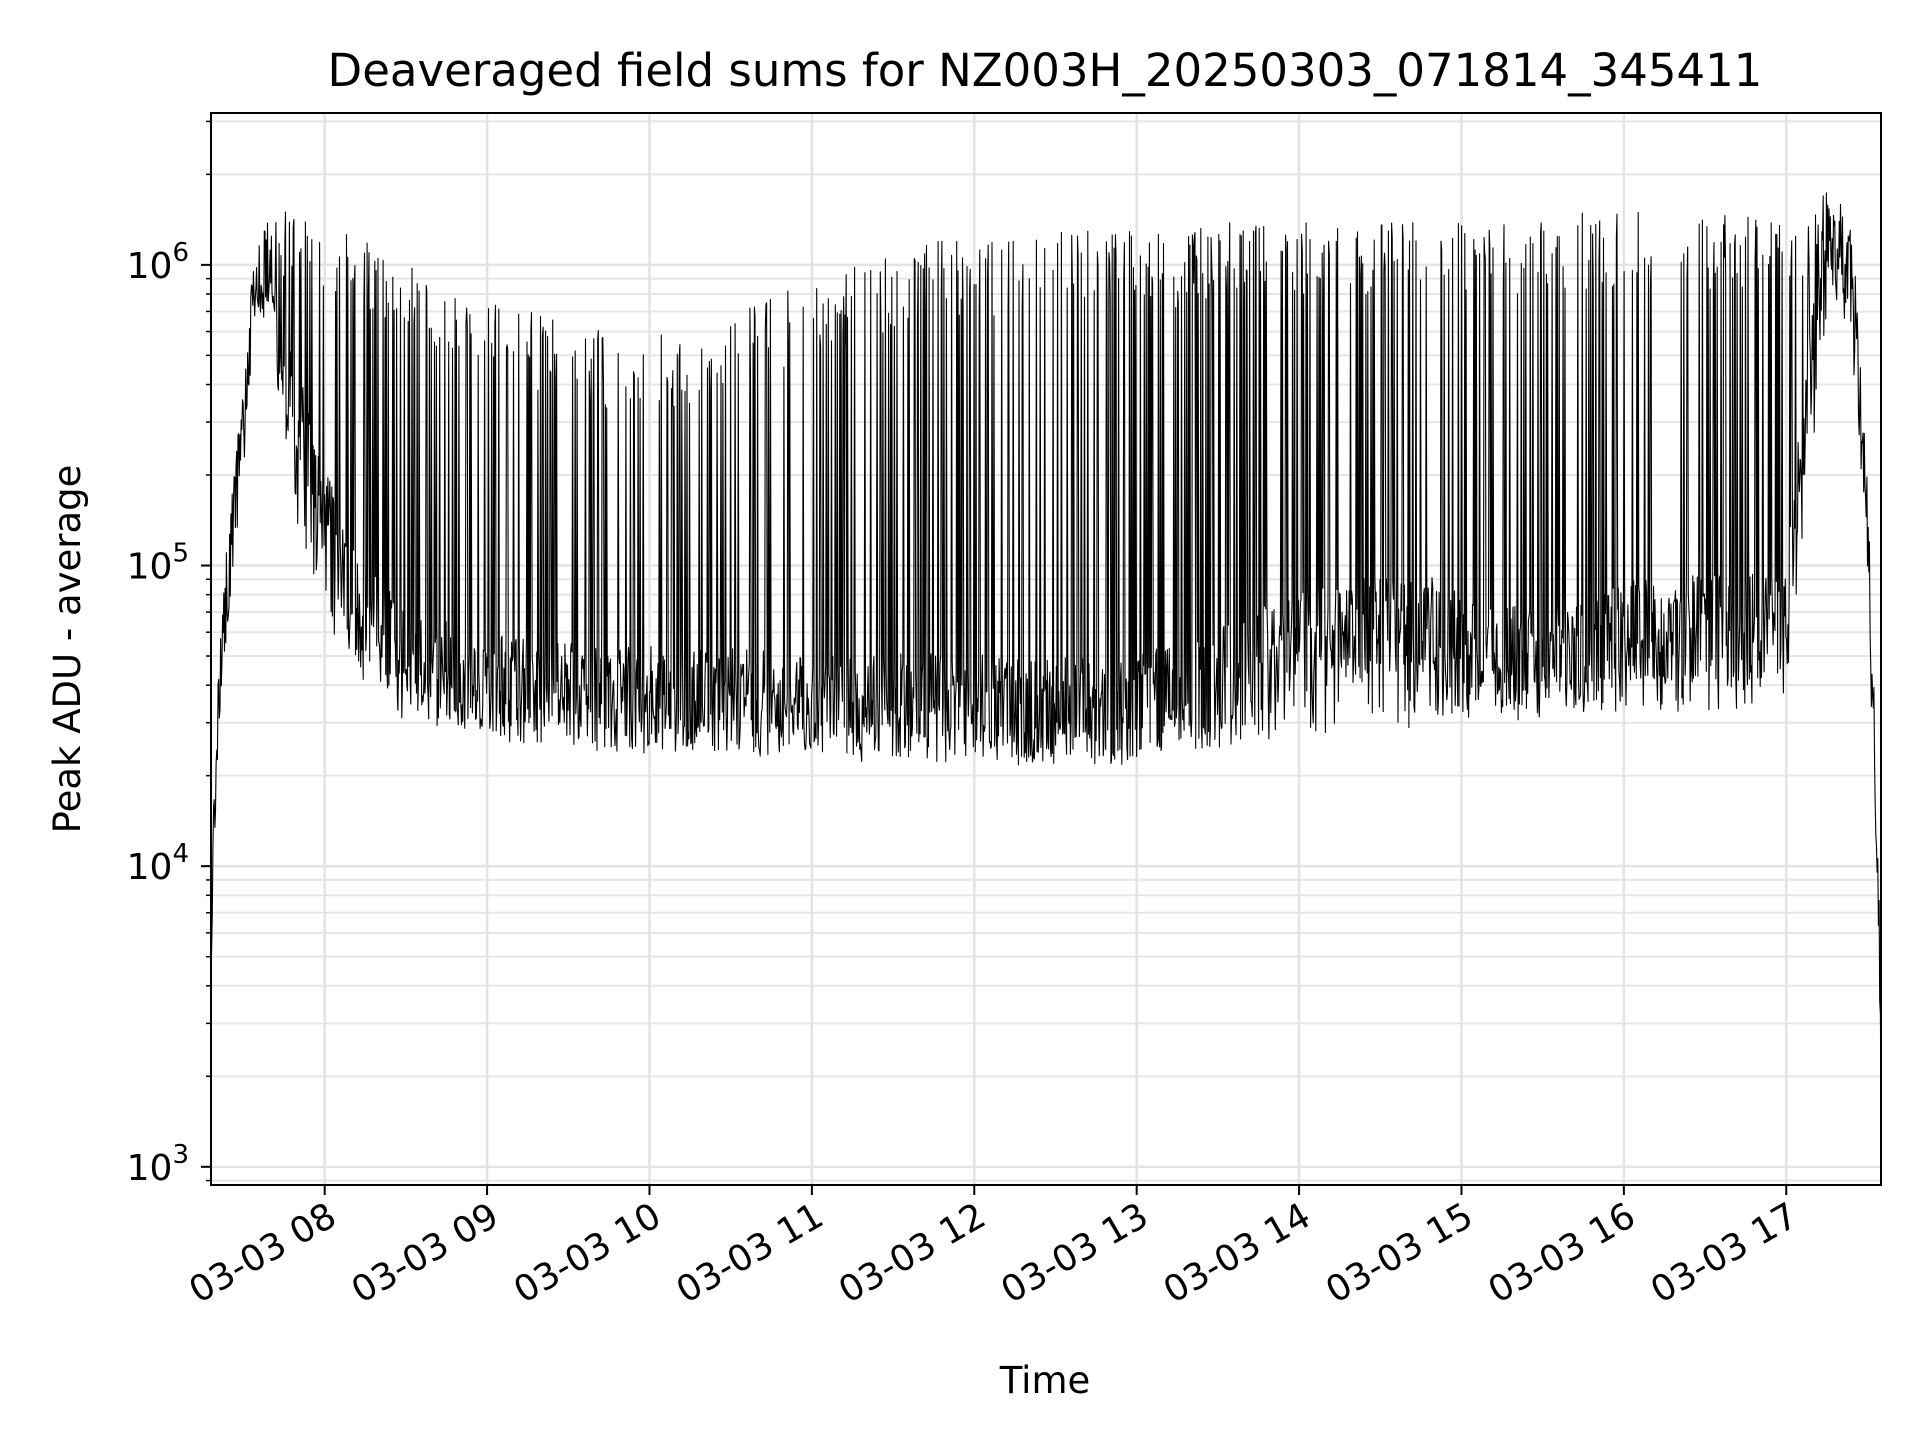 Image resolution: width=1920 pixels, height=1440 pixels. What do you see at coordinates (169, 654) in the screenshot?
I see `y-tick-layer: 10³ 10⁴ 10⁵ 10⁶` at bounding box center [169, 654].